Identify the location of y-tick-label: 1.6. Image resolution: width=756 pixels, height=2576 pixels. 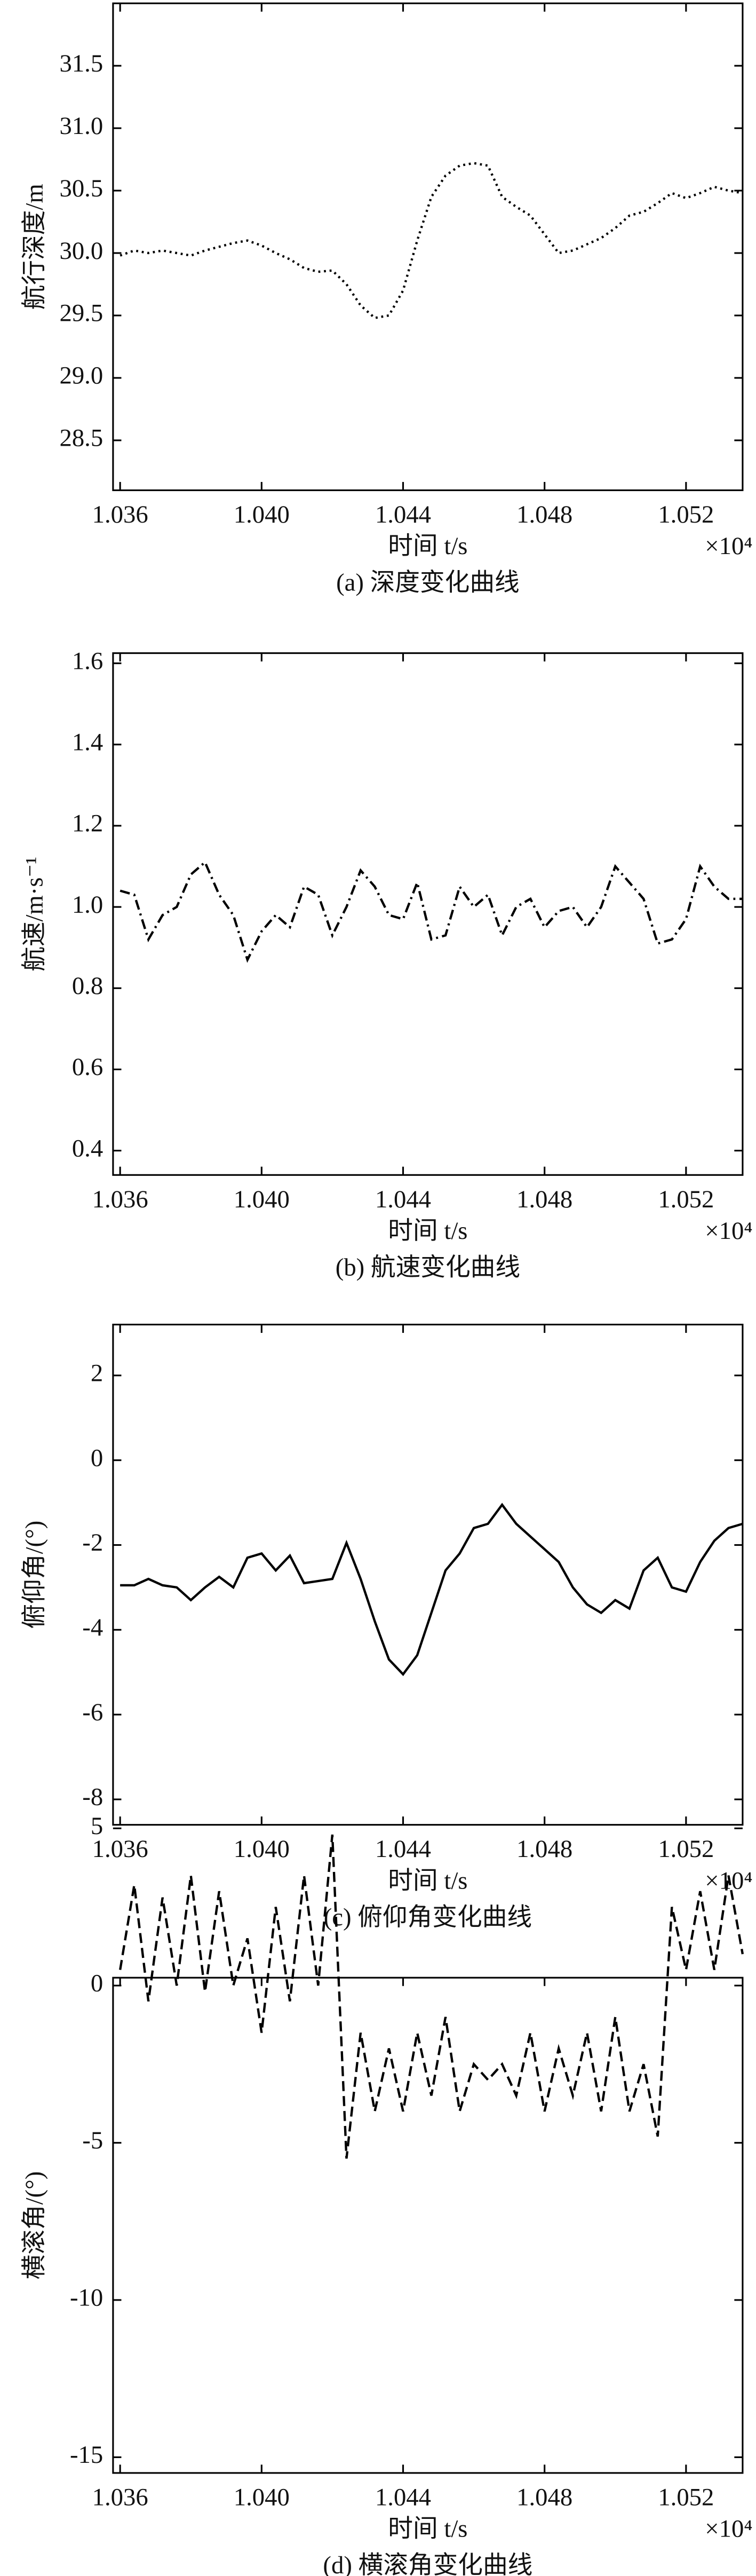
(88, 661).